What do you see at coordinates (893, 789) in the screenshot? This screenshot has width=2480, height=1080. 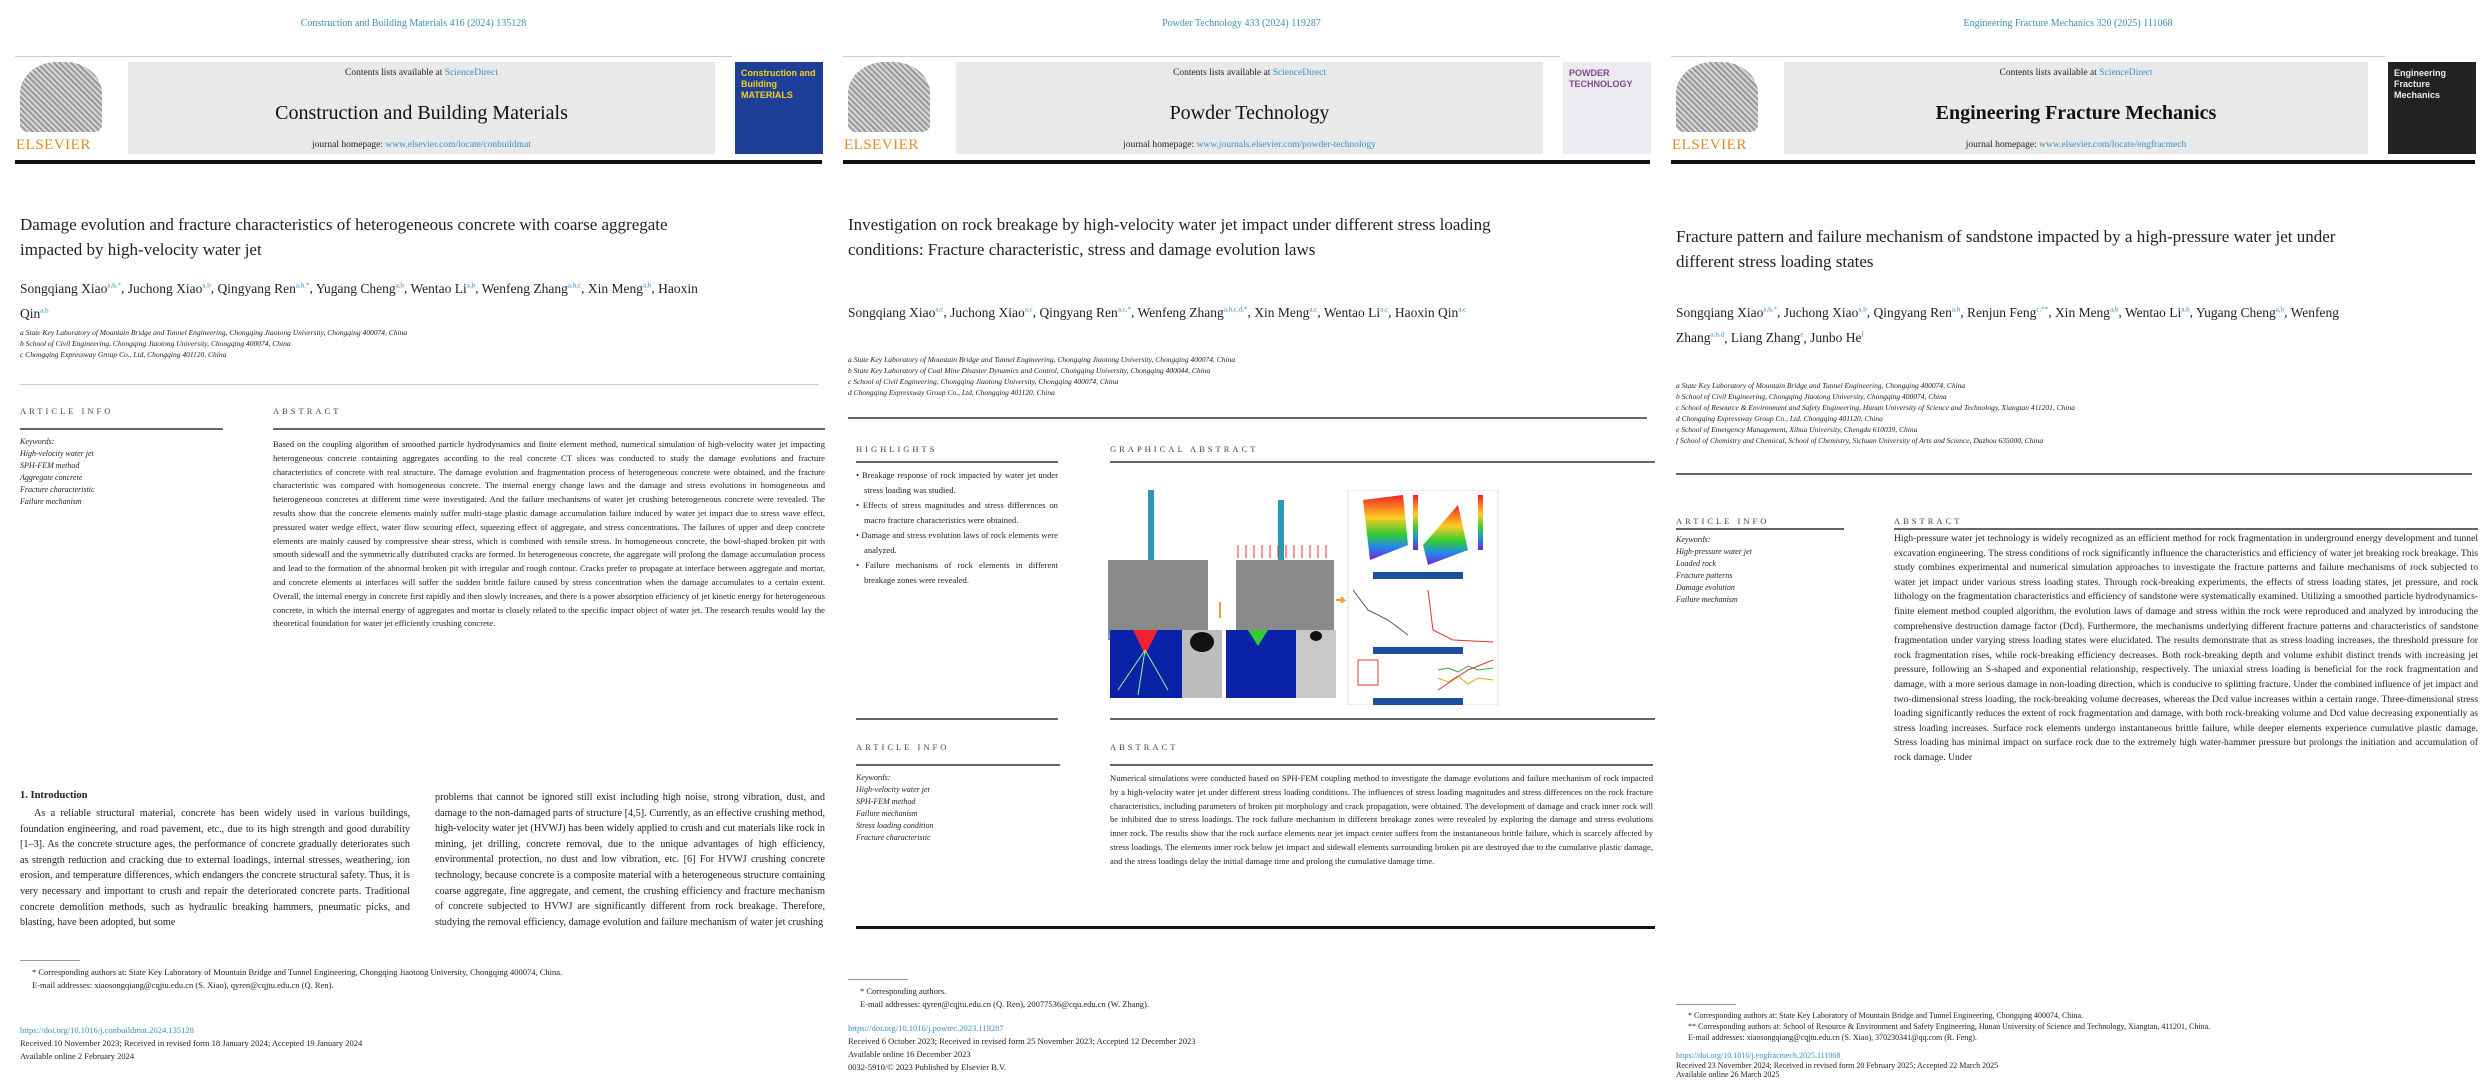 I see `keyword: High-velocity water jet` at bounding box center [893, 789].